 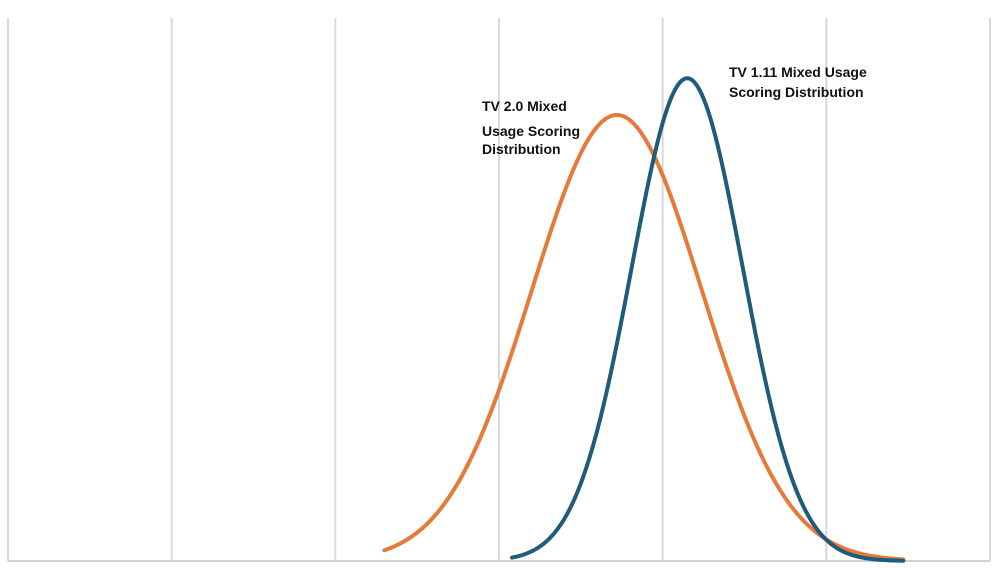 What do you see at coordinates (798, 72) in the screenshot?
I see `tv111-label-line-1: TV 1.11 Mixed Usage` at bounding box center [798, 72].